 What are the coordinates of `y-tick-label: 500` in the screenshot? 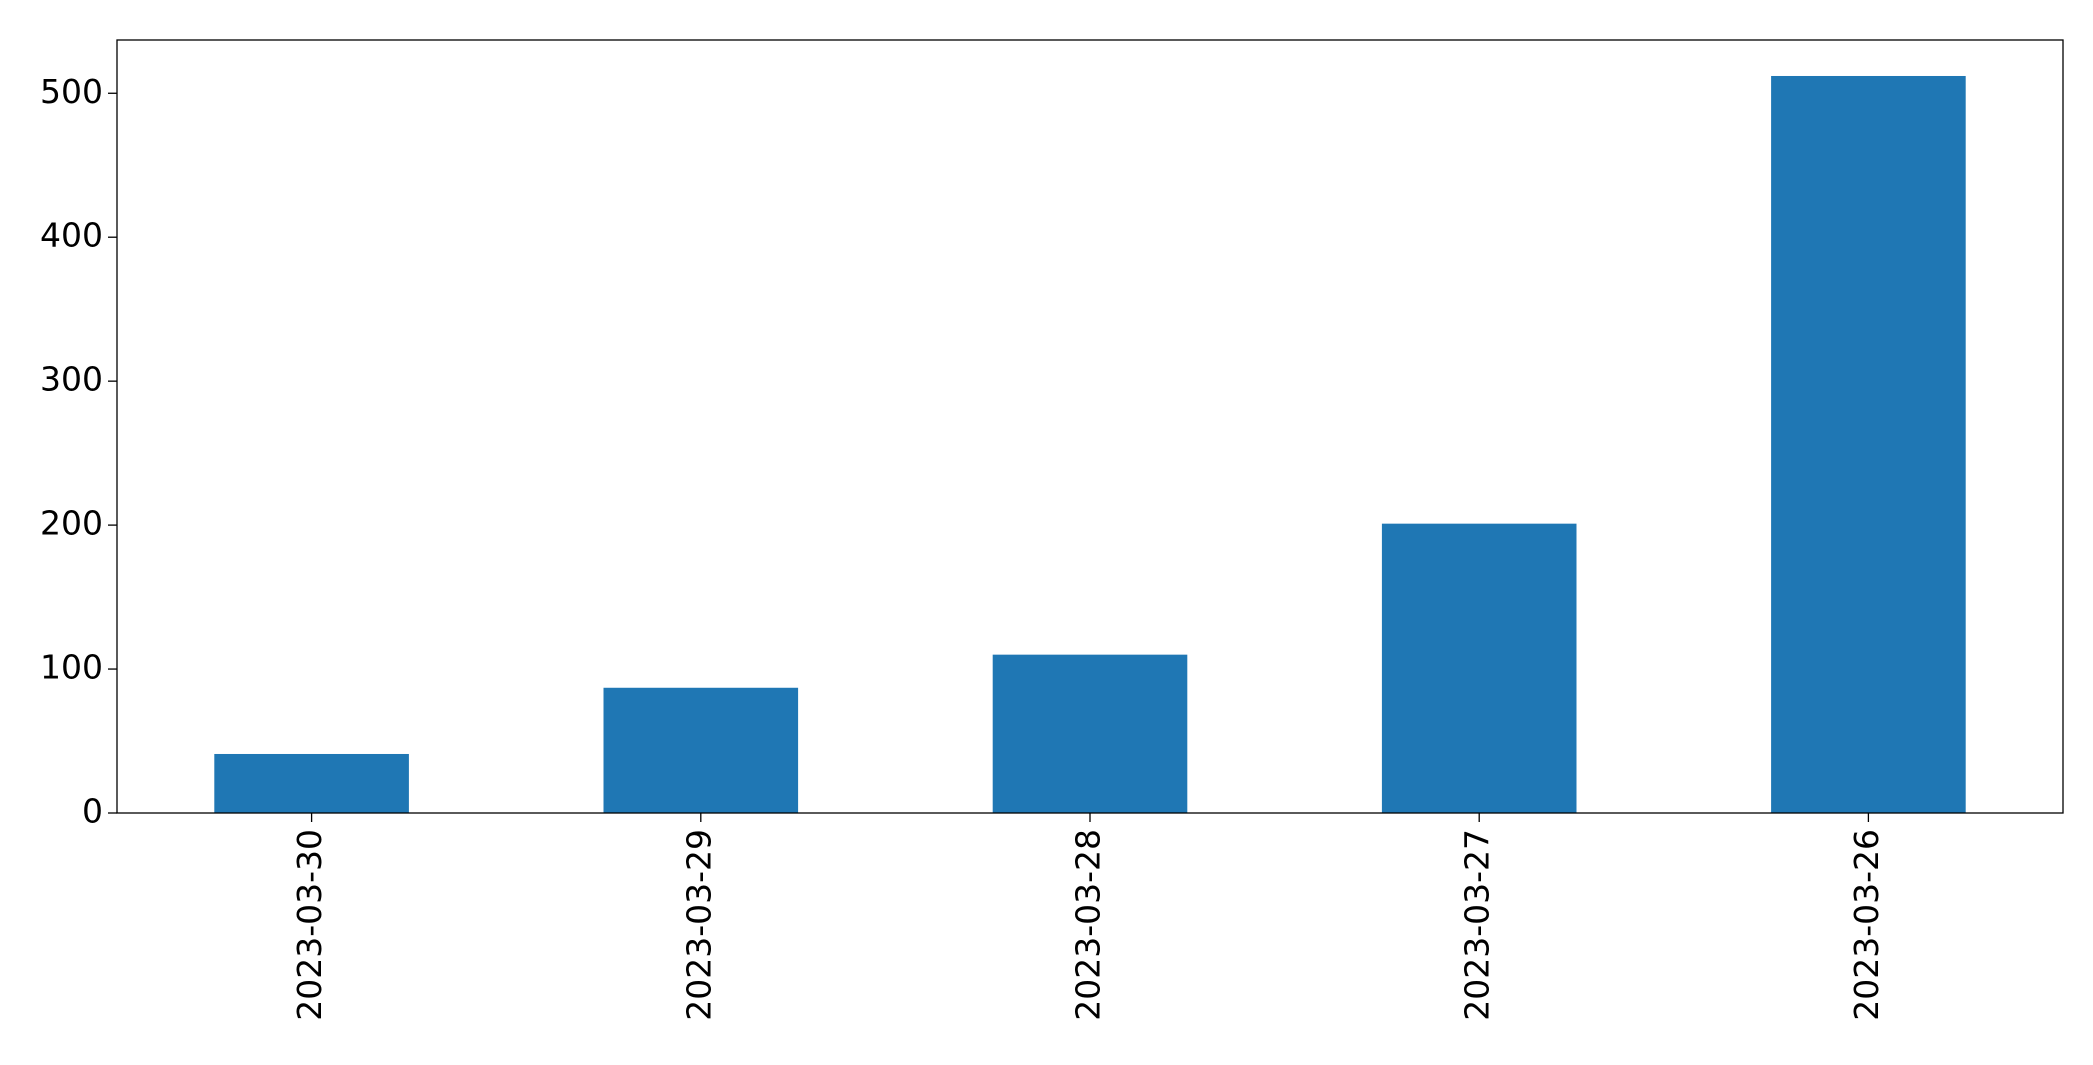 It's located at (71, 91).